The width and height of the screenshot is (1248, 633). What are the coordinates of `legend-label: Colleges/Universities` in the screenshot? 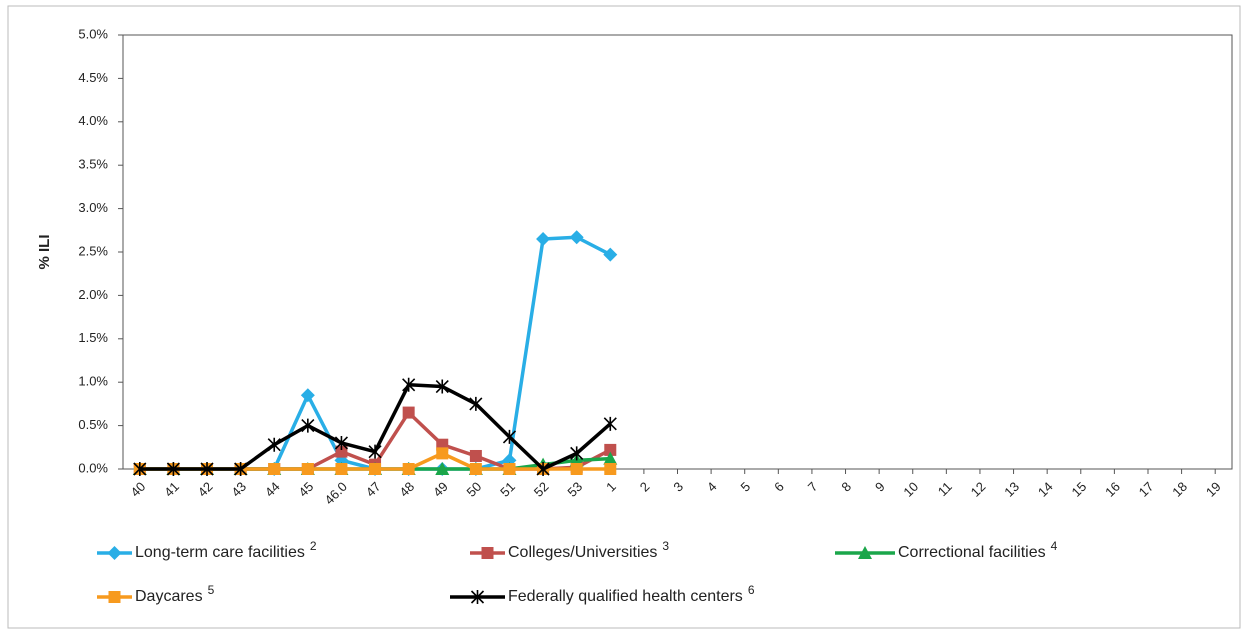 It's located at (582, 552).